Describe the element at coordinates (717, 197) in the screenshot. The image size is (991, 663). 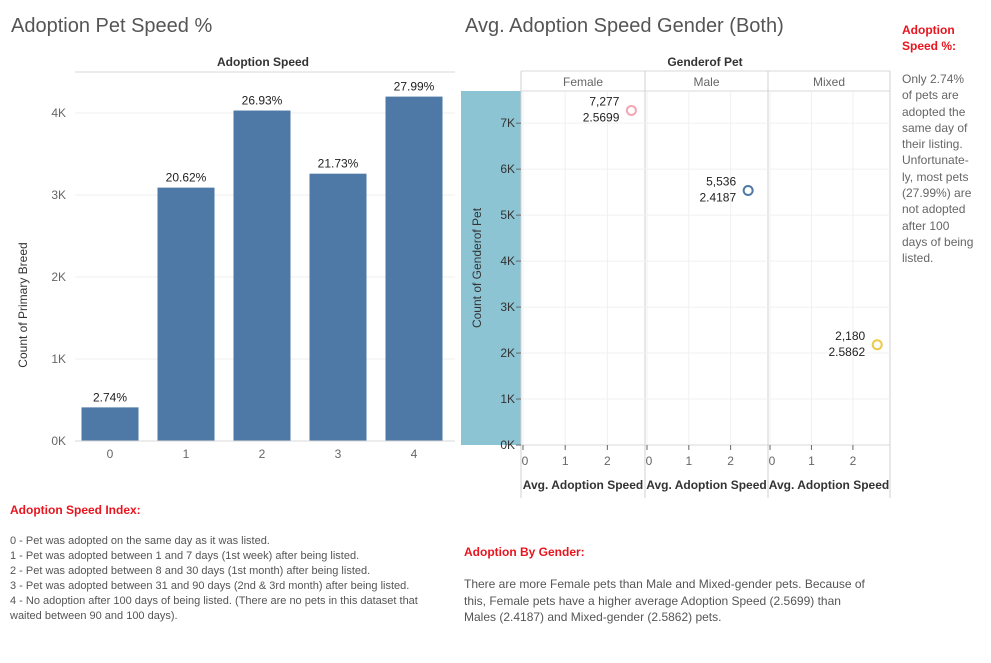
I see `point-speed-label: 2.4187` at that location.